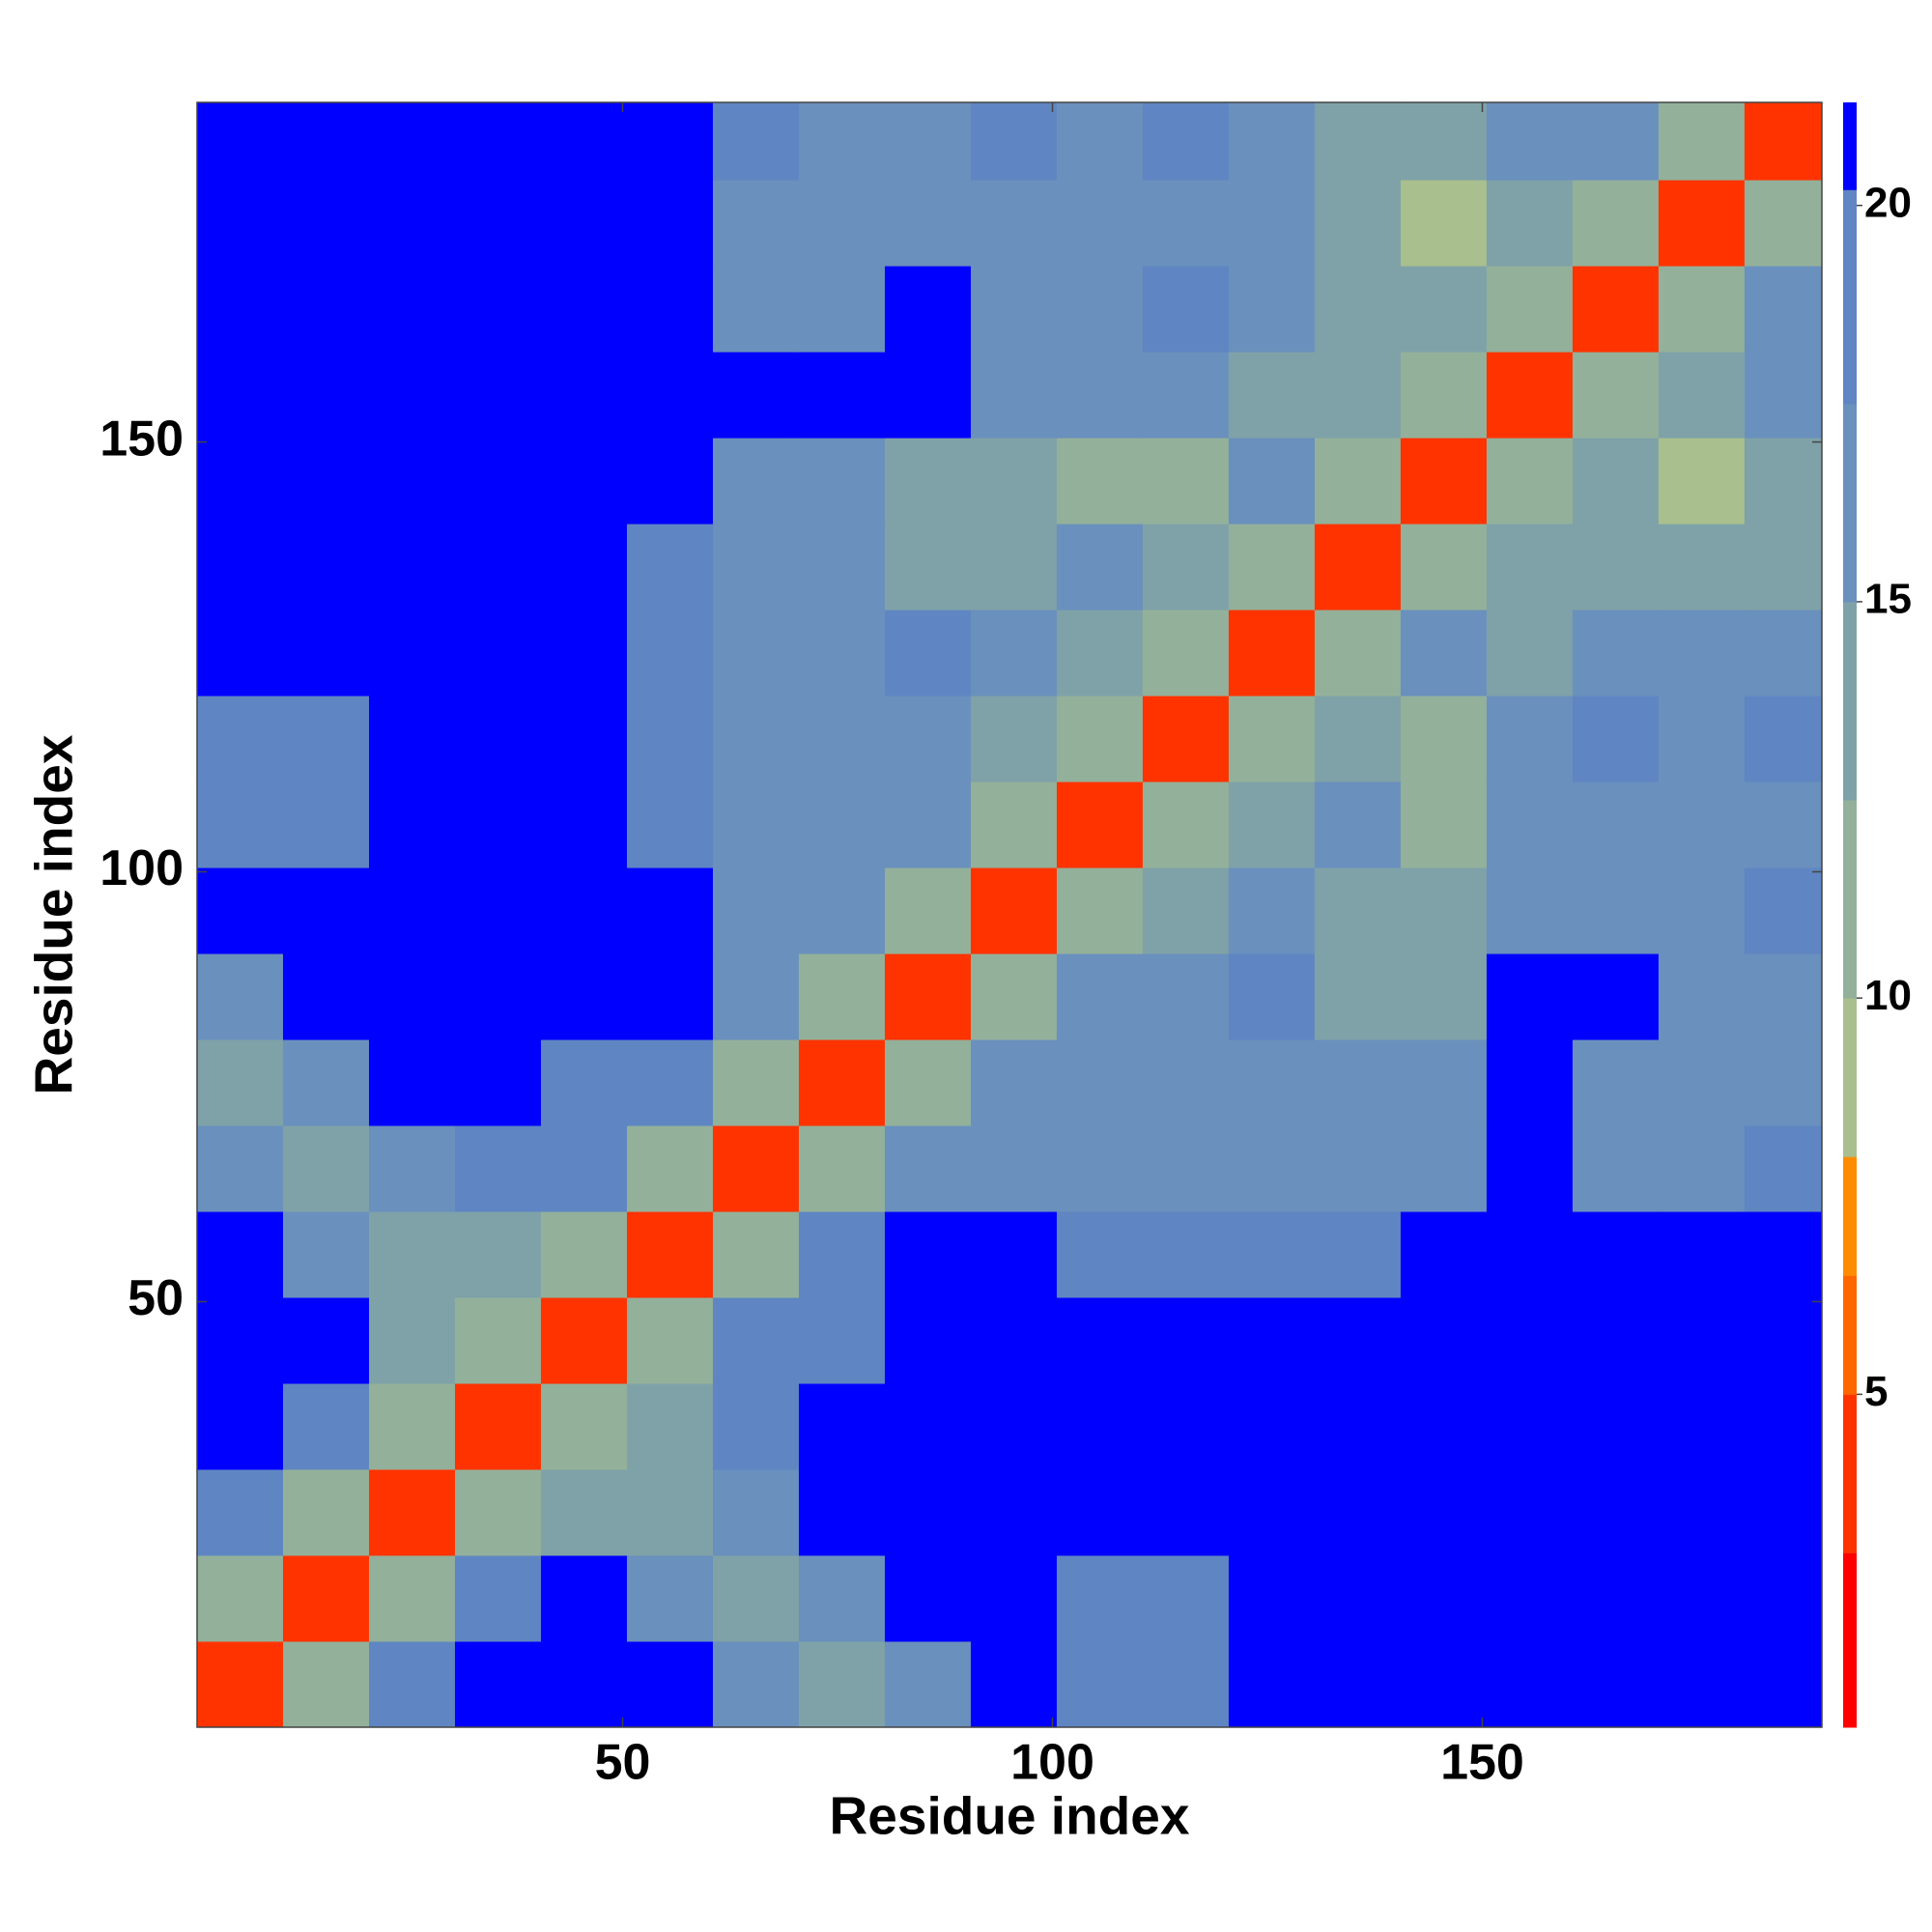 This screenshot has height=1932, width=1932. I want to click on colorbar-tick-label: 10, so click(1888, 995).